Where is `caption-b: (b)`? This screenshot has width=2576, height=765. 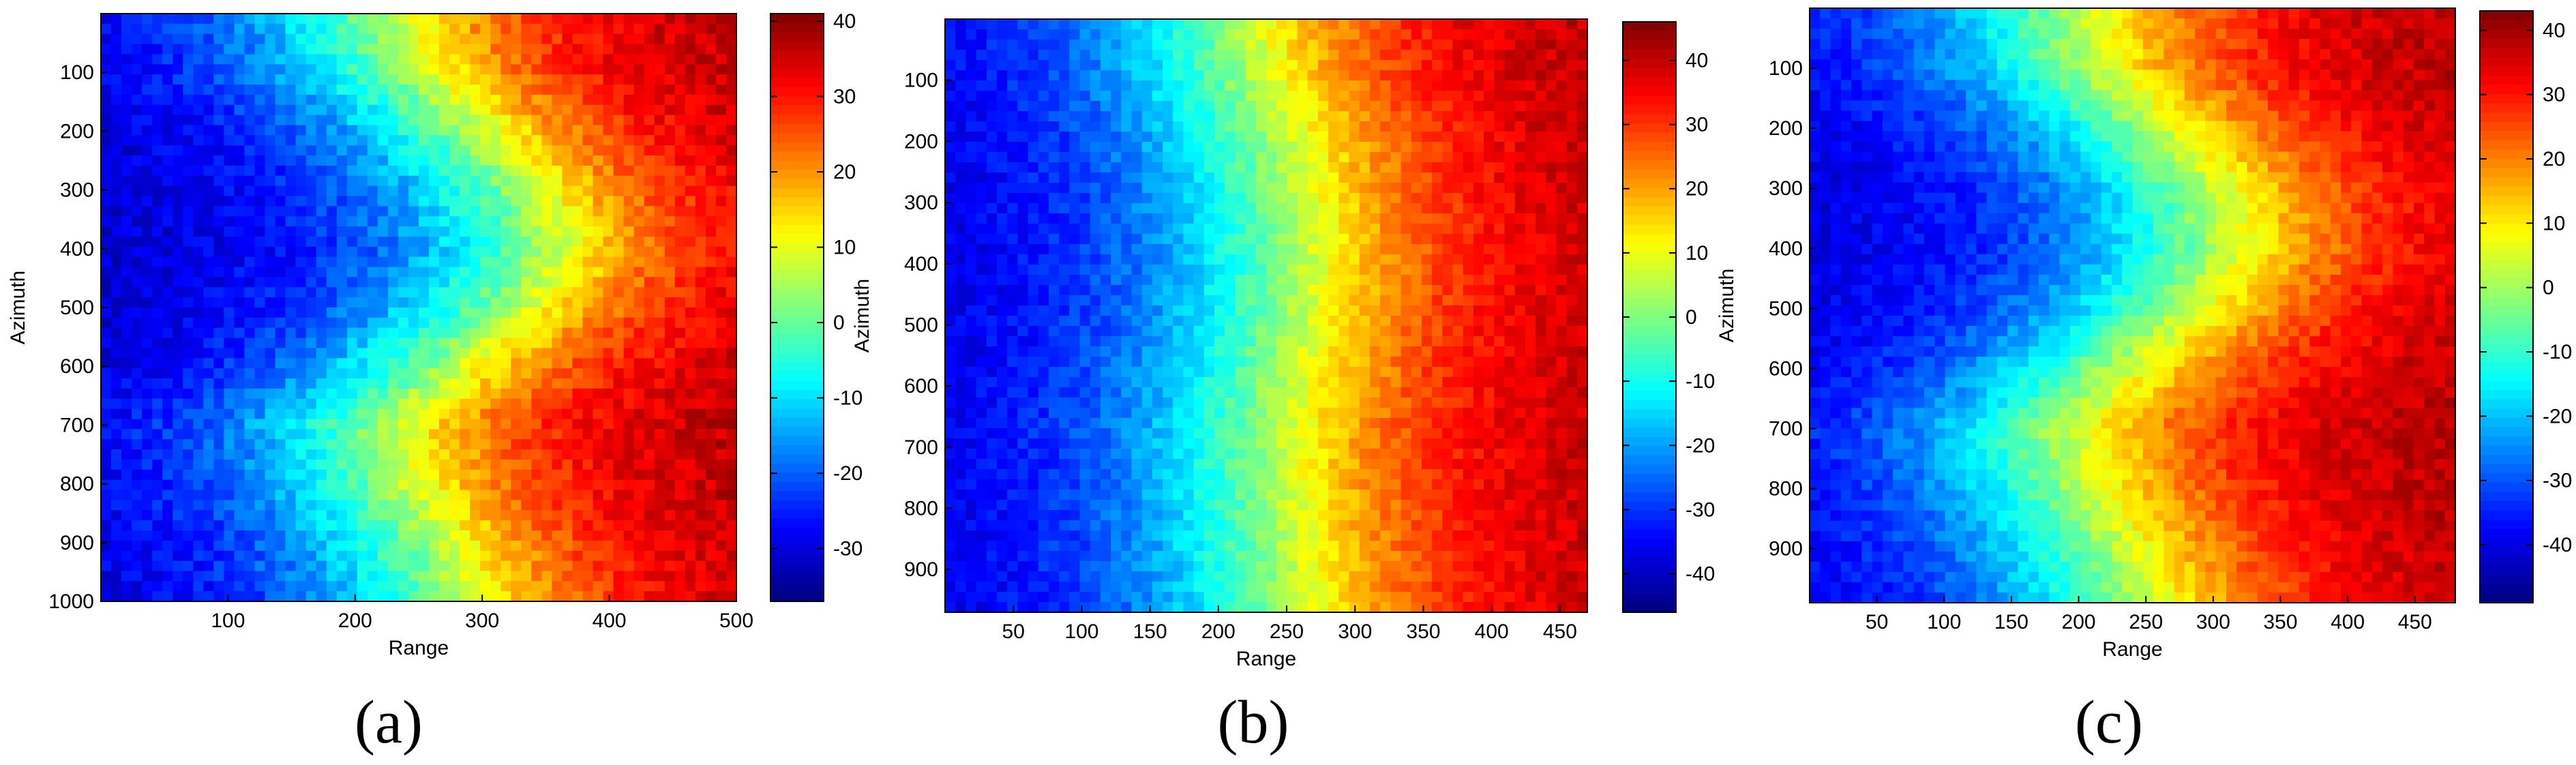 caption-b: (b) is located at coordinates (1253, 722).